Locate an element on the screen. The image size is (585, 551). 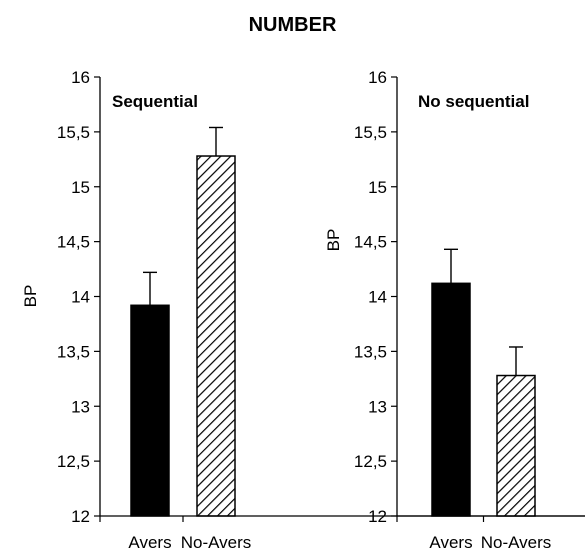
figure-title: NUMBER is located at coordinates (292, 25).